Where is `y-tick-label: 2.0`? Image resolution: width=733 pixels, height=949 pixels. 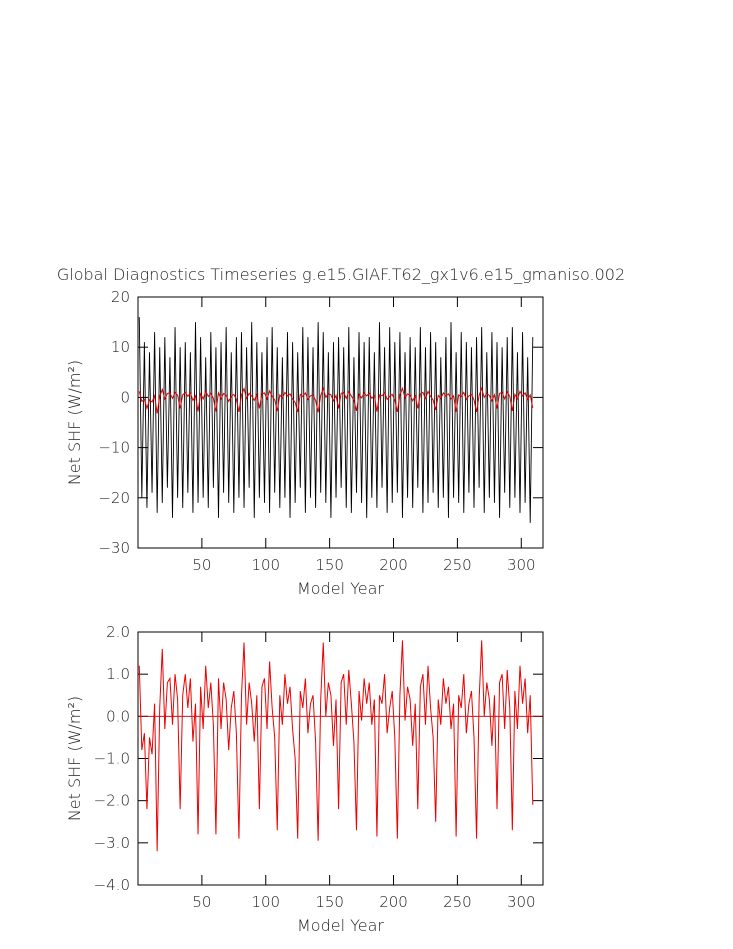
y-tick-label: 2.0 is located at coordinates (118, 632).